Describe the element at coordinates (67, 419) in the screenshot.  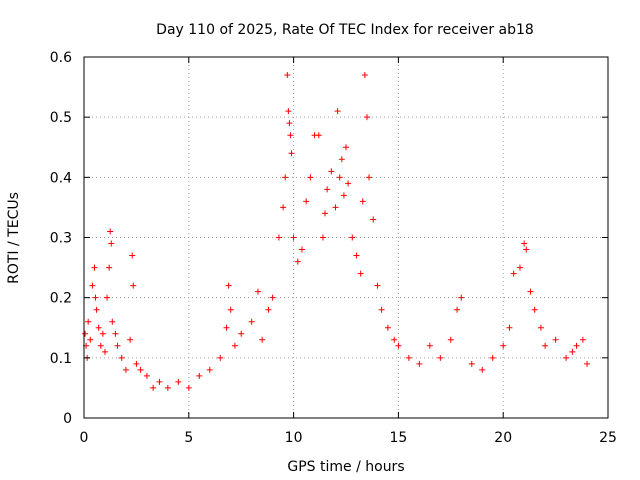
I see `y-tick-label: 0` at that location.